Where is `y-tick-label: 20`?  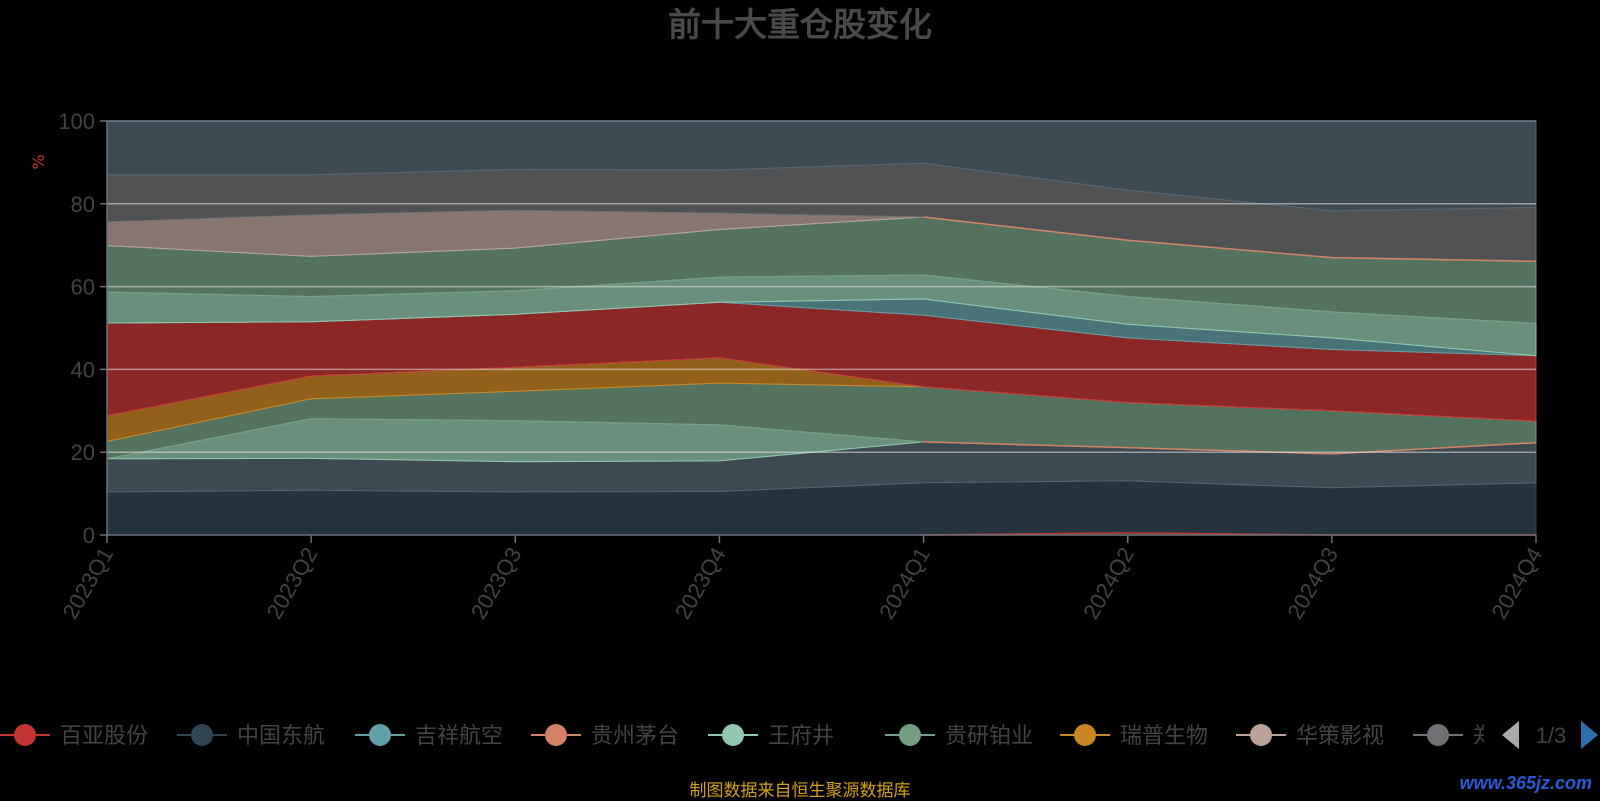
y-tick-label: 20 is located at coordinates (83, 452).